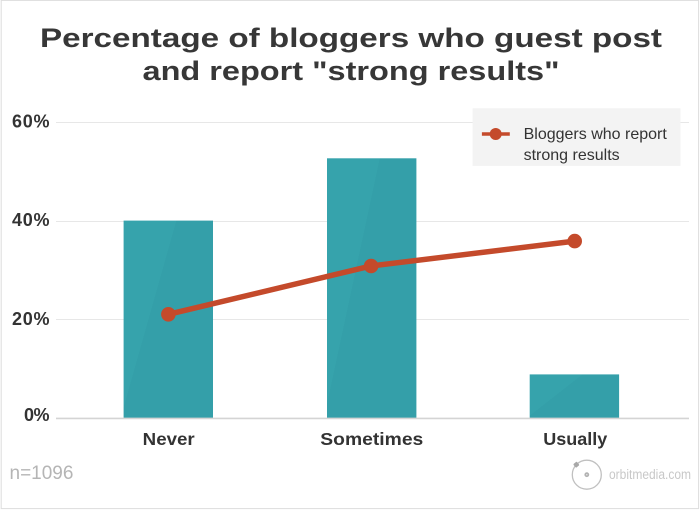 Image resolution: width=700 pixels, height=511 pixels. Describe the element at coordinates (31, 319) in the screenshot. I see `svg-text: 20%` at that location.